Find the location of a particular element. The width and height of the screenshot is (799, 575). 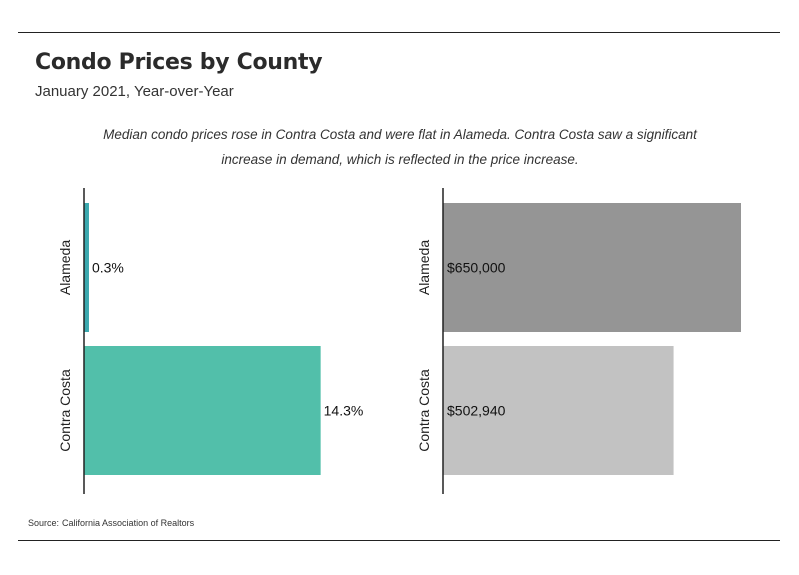

bar-2-contra-costa is located at coordinates (558, 410).